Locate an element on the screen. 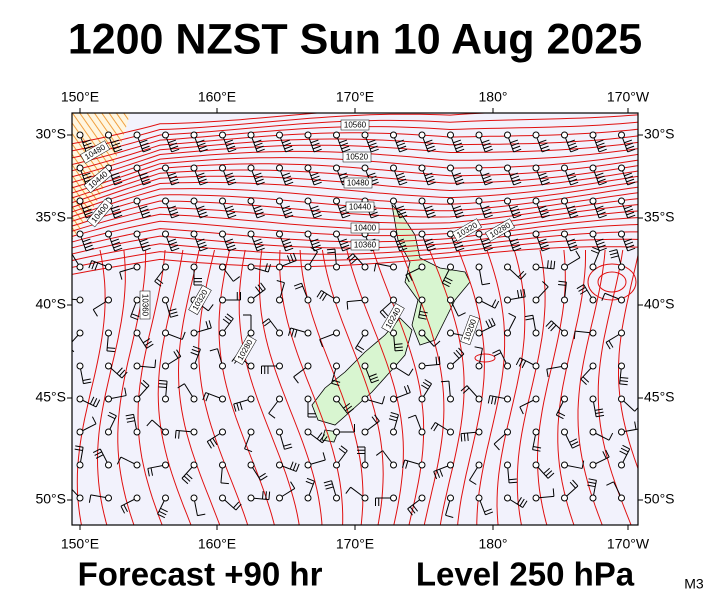 The height and width of the screenshot is (605, 711). contour-label-box is located at coordinates (467, 230).